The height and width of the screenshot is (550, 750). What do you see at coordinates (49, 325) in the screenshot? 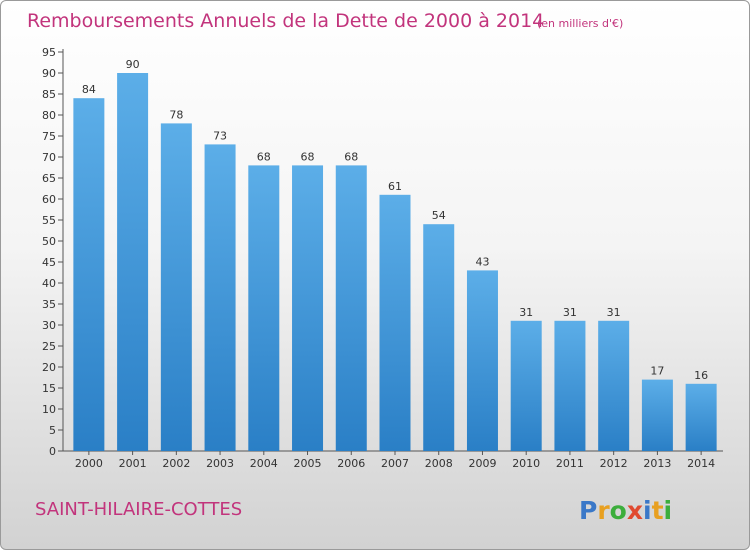
I see `y-tick-label: 30` at bounding box center [49, 325].